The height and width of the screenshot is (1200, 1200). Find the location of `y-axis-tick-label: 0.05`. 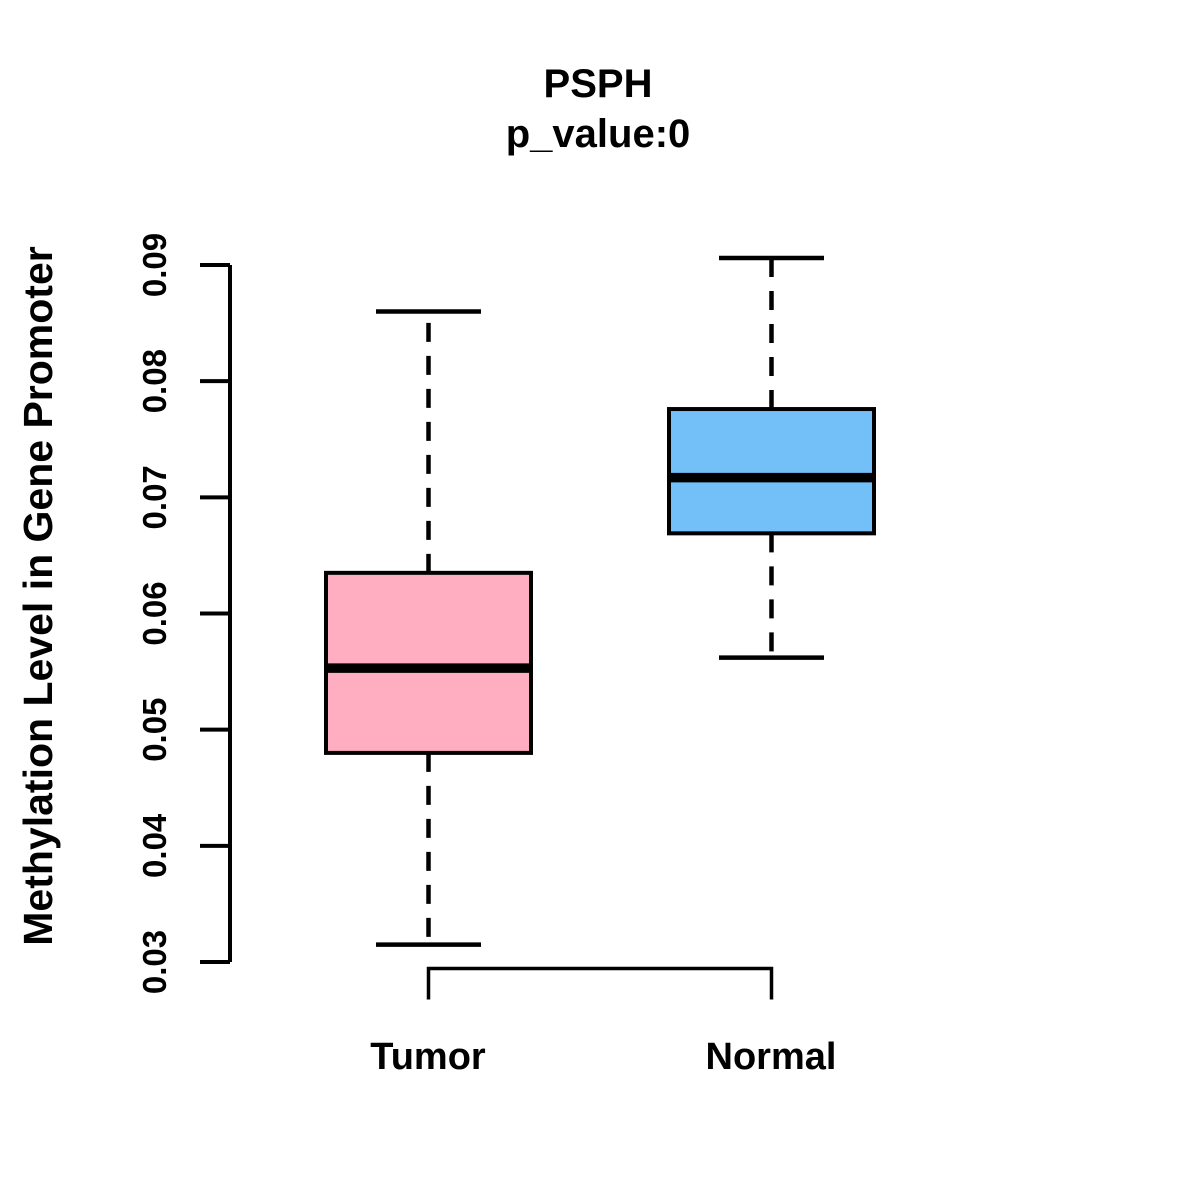

y-axis-tick-label: 0.05 is located at coordinates (154, 730).